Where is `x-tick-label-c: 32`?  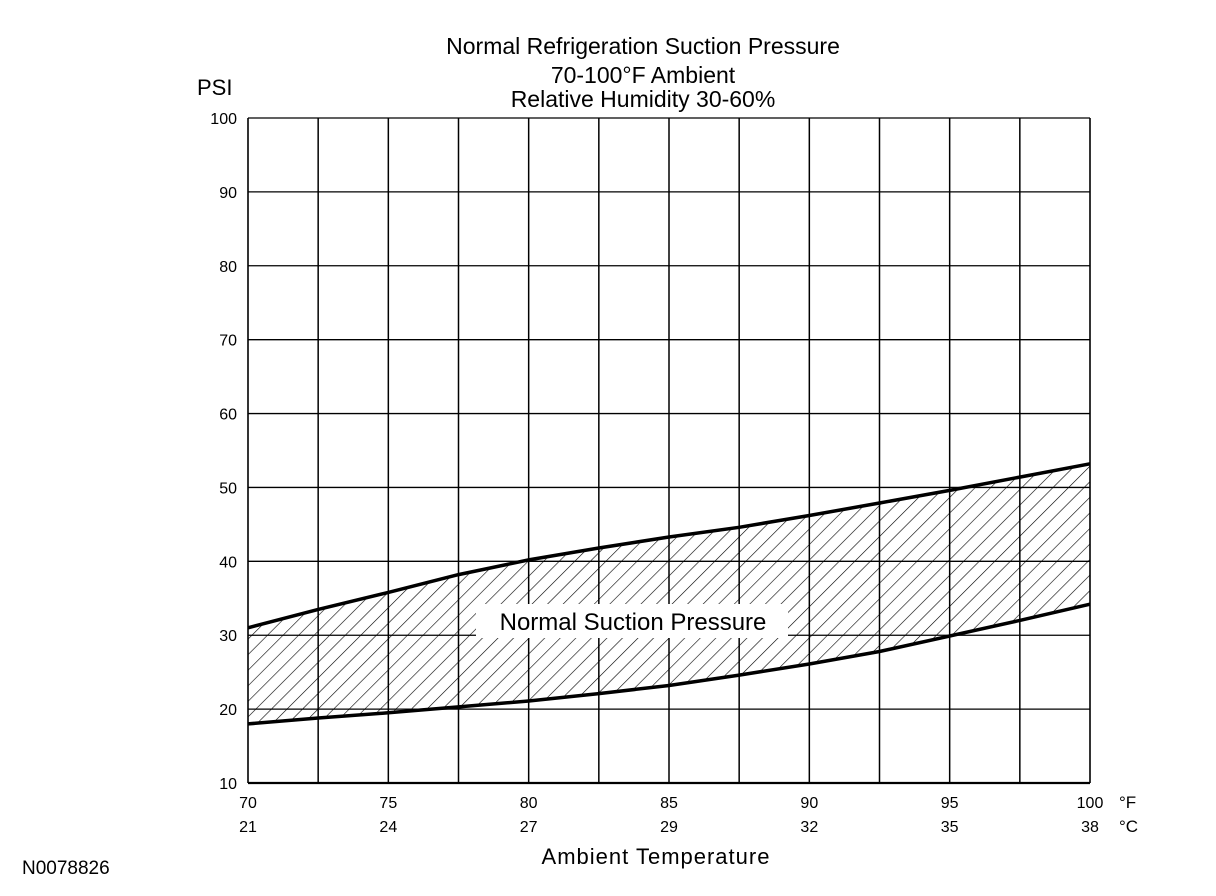
x-tick-label-c: 32 is located at coordinates (809, 827).